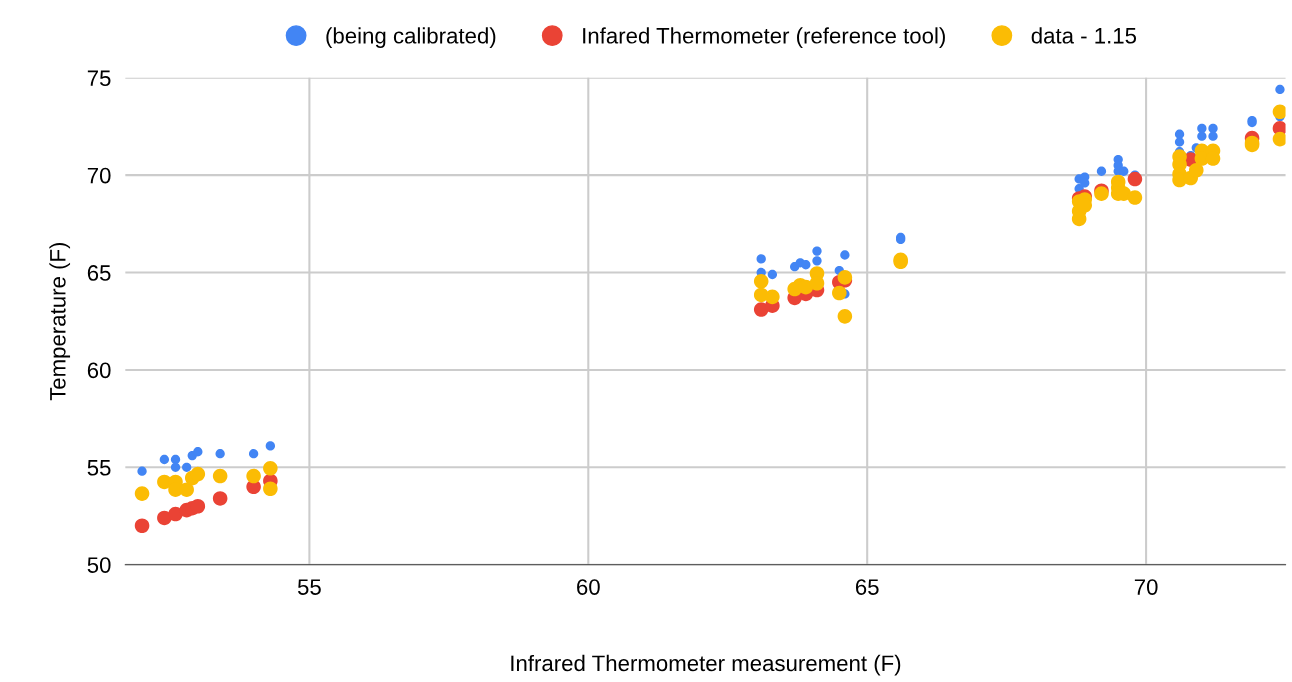 Image resolution: width=1292 pixels, height=682 pixels. Describe the element at coordinates (1084, 35) in the screenshot. I see `legend-label: data - 1.15` at that location.